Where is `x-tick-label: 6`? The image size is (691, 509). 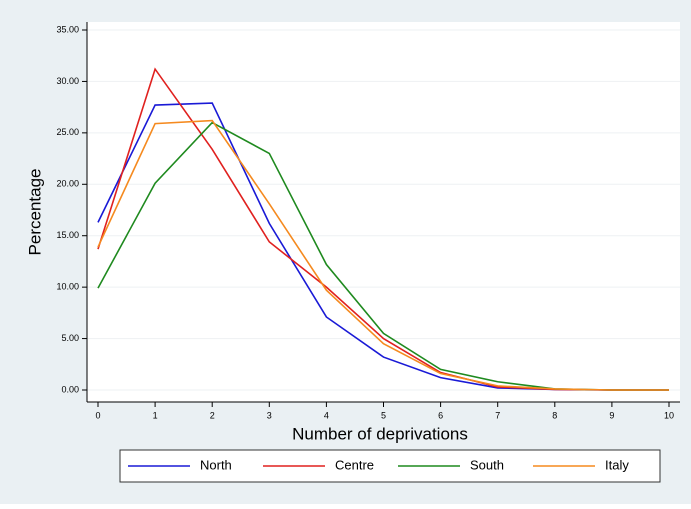 x-tick-label: 6 is located at coordinates (440, 415).